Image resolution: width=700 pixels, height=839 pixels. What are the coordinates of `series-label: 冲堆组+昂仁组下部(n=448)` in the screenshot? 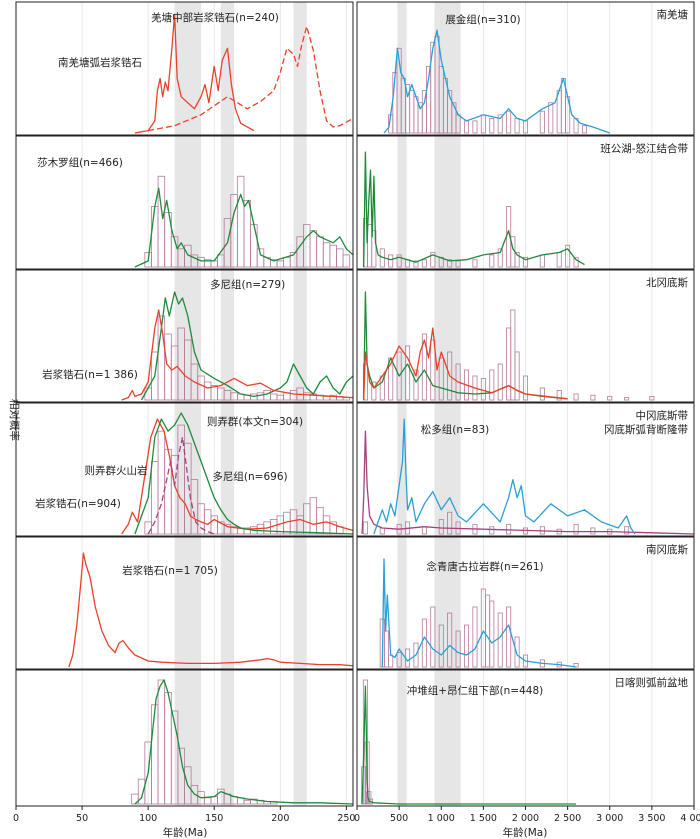 It's located at (475, 690).